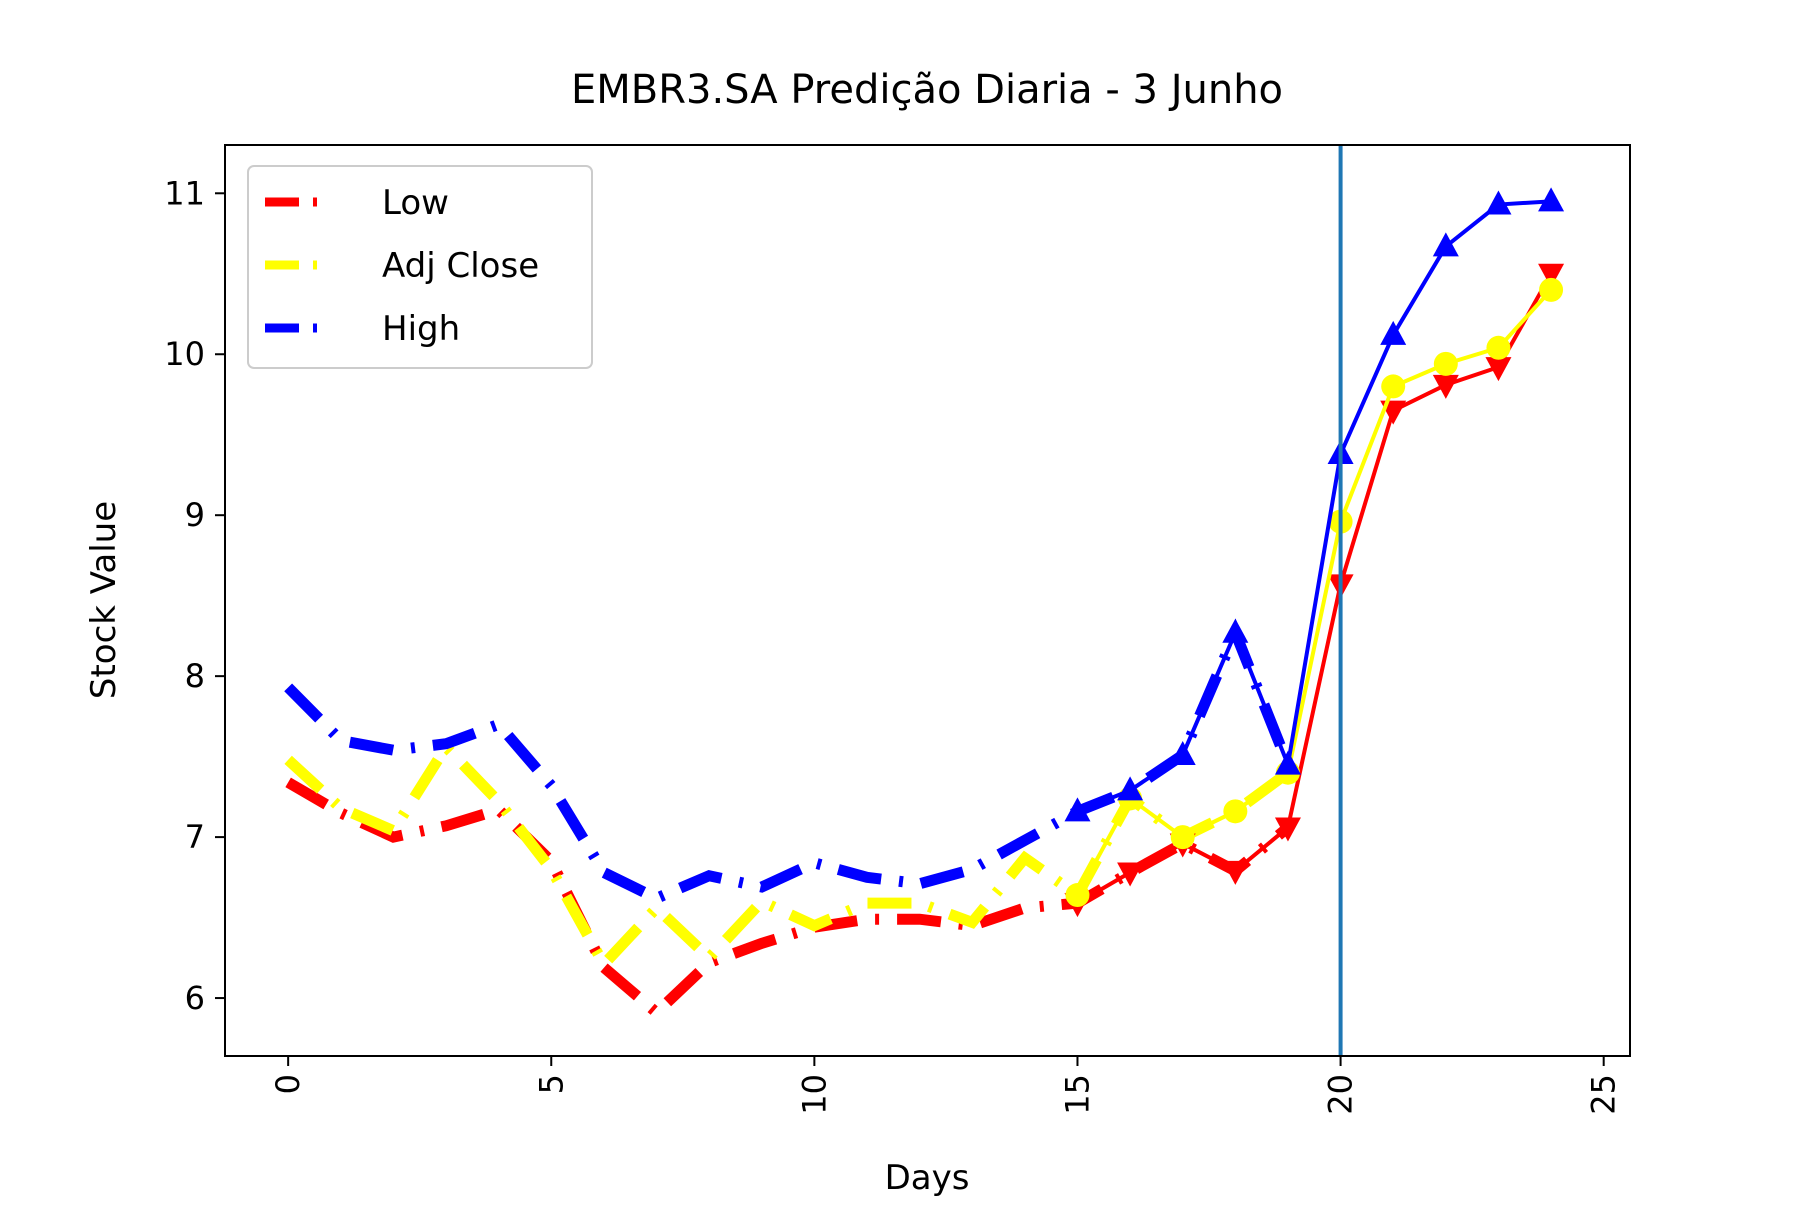 This screenshot has width=1800, height=1205. What do you see at coordinates (195, 998) in the screenshot?
I see `y-tick-label: 6` at bounding box center [195, 998].